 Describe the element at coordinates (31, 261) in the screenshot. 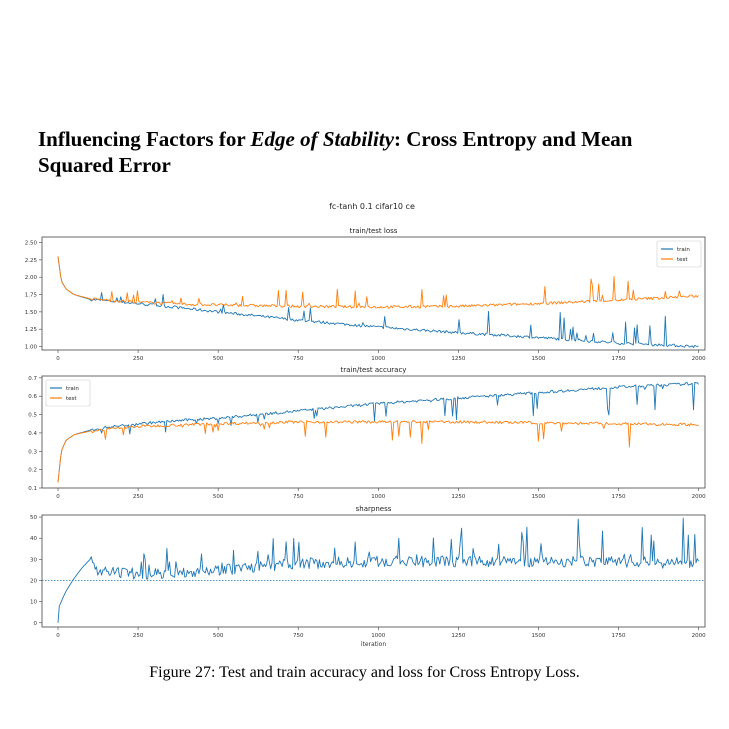

I see `y-tick-label: 2.25` at that location.